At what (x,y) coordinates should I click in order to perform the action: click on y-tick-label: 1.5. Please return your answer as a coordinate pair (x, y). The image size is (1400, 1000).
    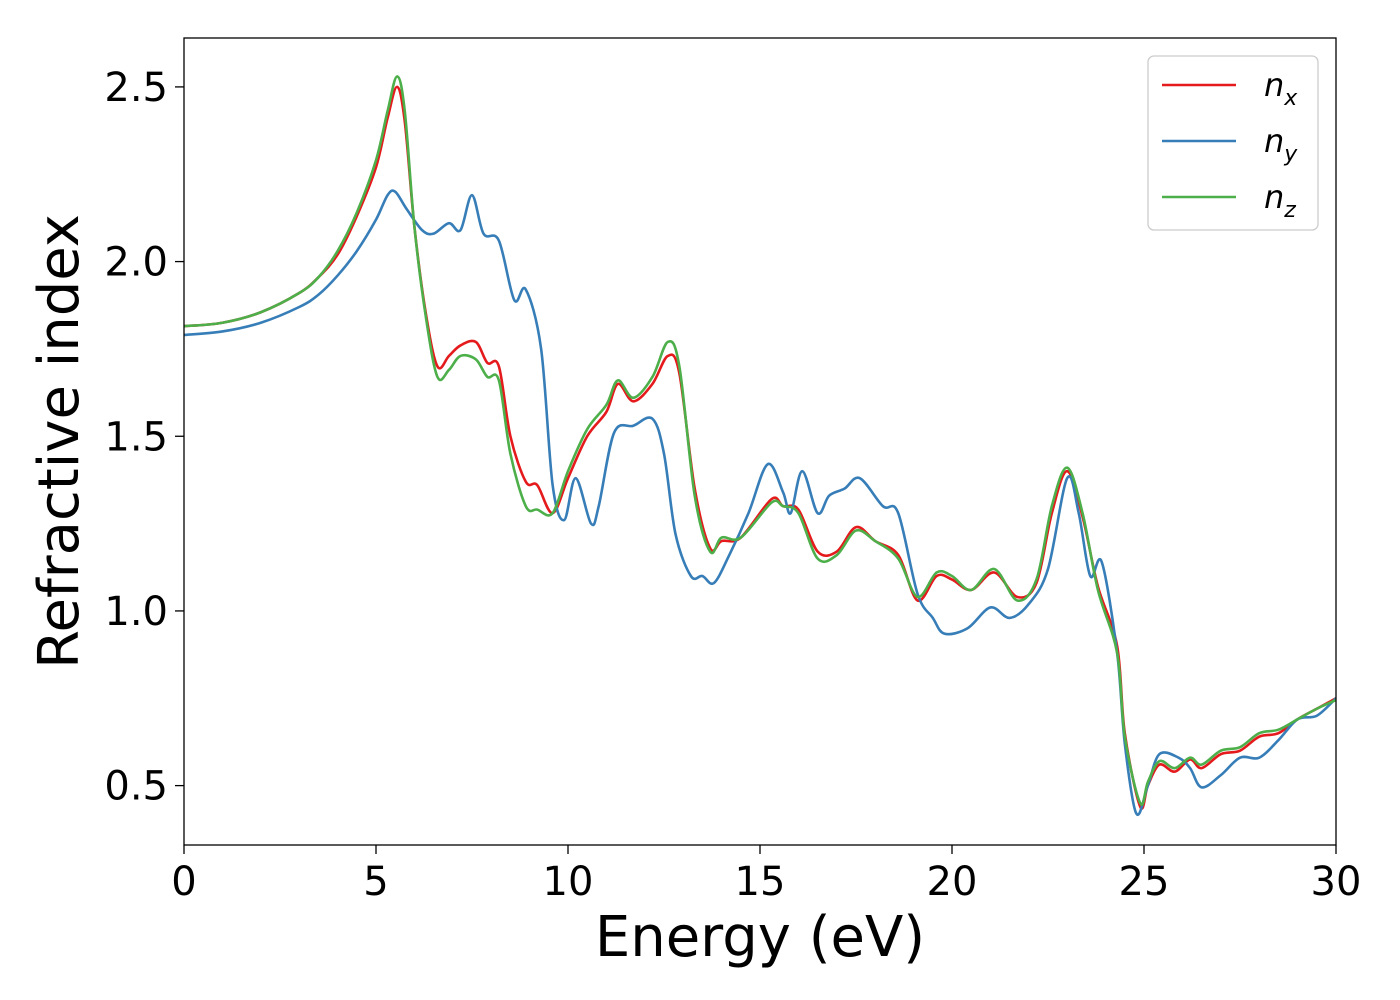
    Looking at the image, I should click on (136, 437).